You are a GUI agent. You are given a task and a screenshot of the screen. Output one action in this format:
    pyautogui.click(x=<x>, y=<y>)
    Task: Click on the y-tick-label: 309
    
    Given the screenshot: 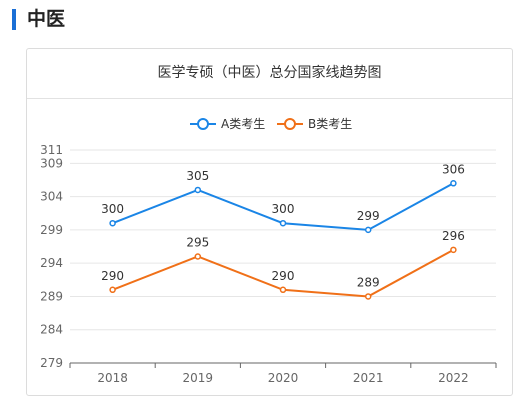 What is the action you would take?
    pyautogui.click(x=51, y=163)
    